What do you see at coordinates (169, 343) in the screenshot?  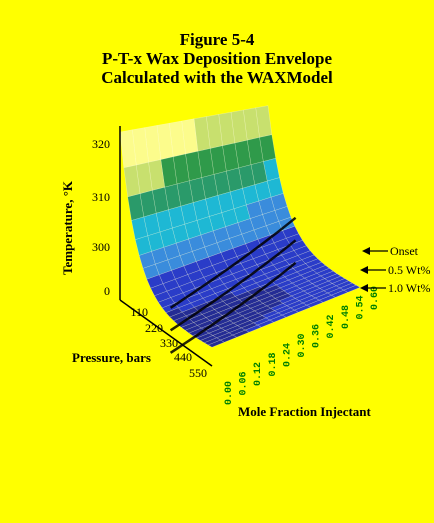 I see `pressure-tick-2: 330` at bounding box center [169, 343].